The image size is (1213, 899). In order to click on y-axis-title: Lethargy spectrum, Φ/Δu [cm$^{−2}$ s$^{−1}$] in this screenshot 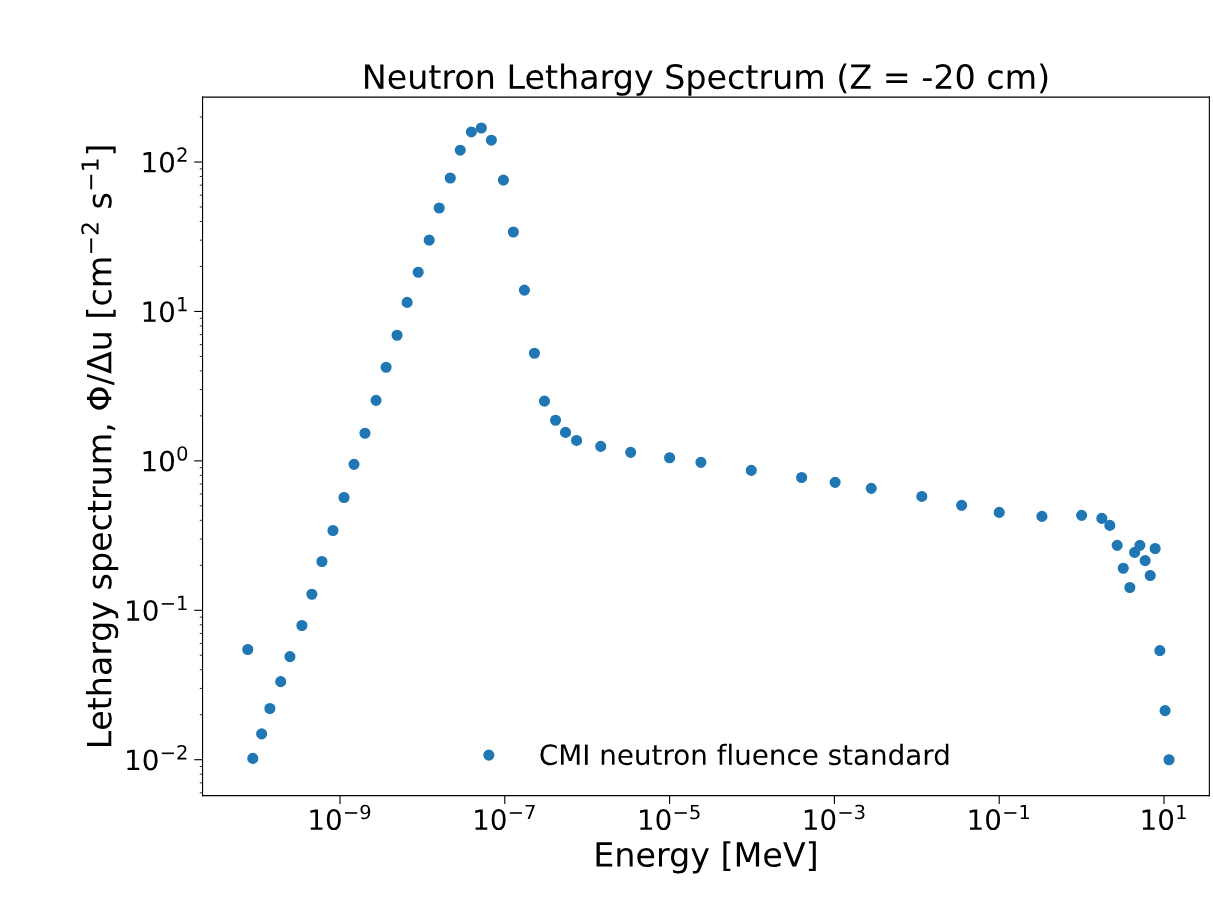, I will do `click(100, 446)`.